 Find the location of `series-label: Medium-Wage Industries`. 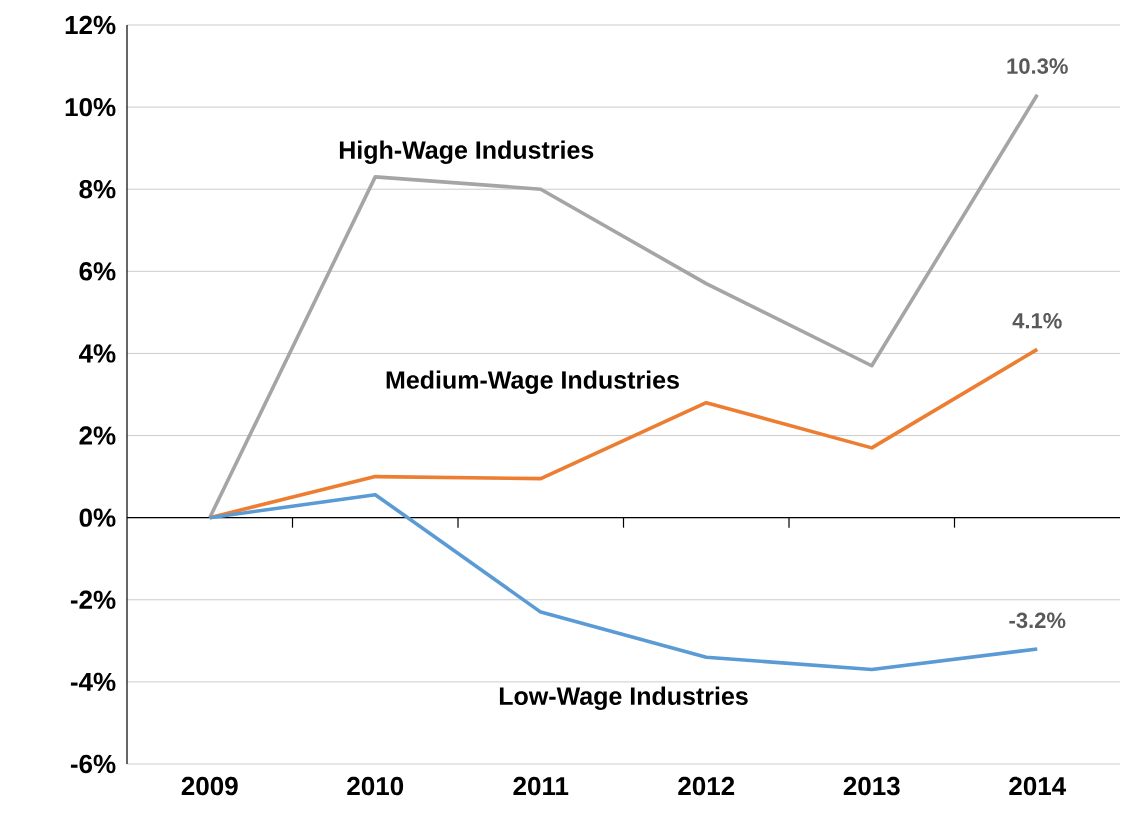

series-label: Medium-Wage Industries is located at coordinates (532, 382).